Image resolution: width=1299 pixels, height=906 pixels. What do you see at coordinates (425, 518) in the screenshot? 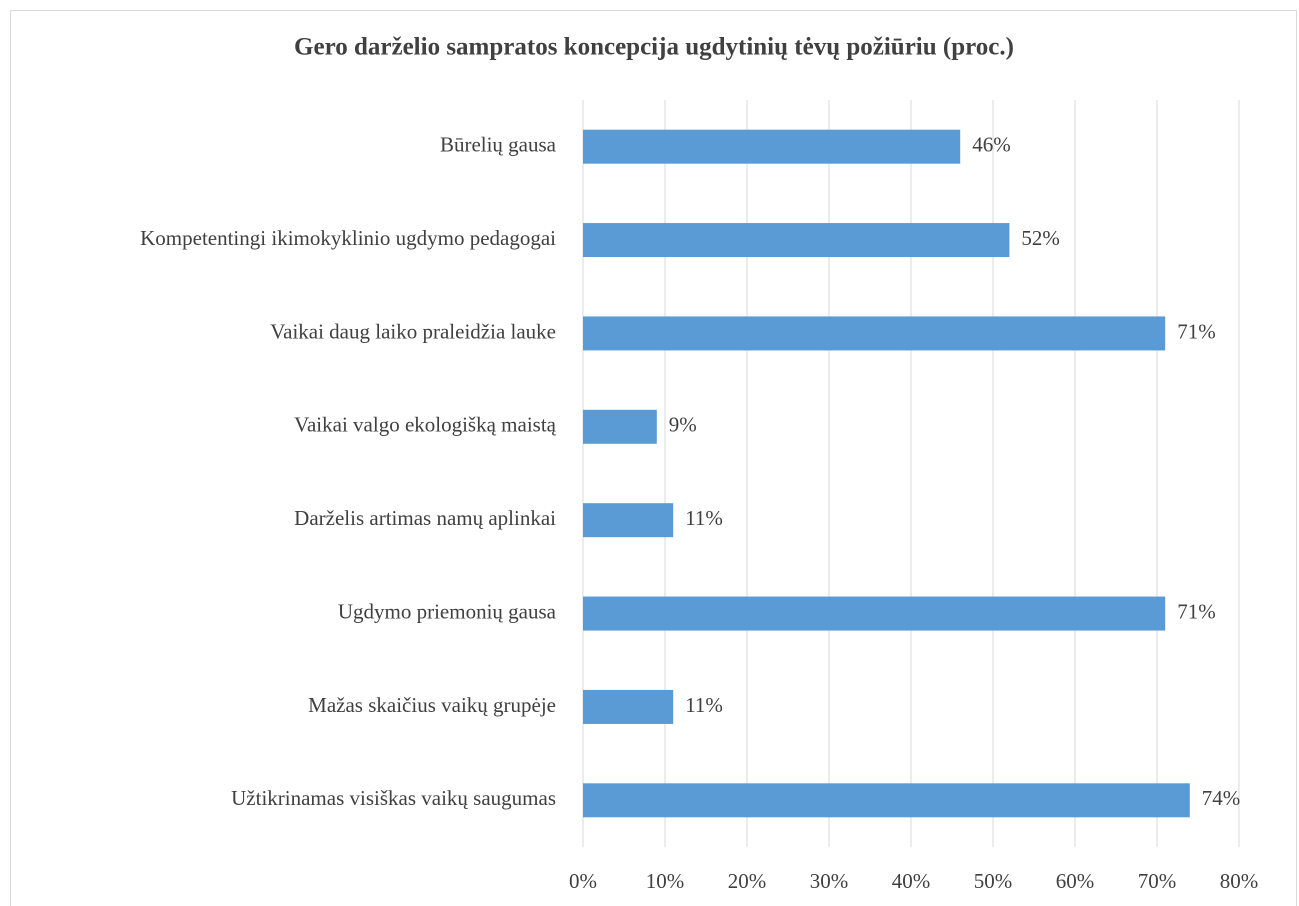
I see `y-tick-label: Darželis artimas namų aplinkai` at bounding box center [425, 518].